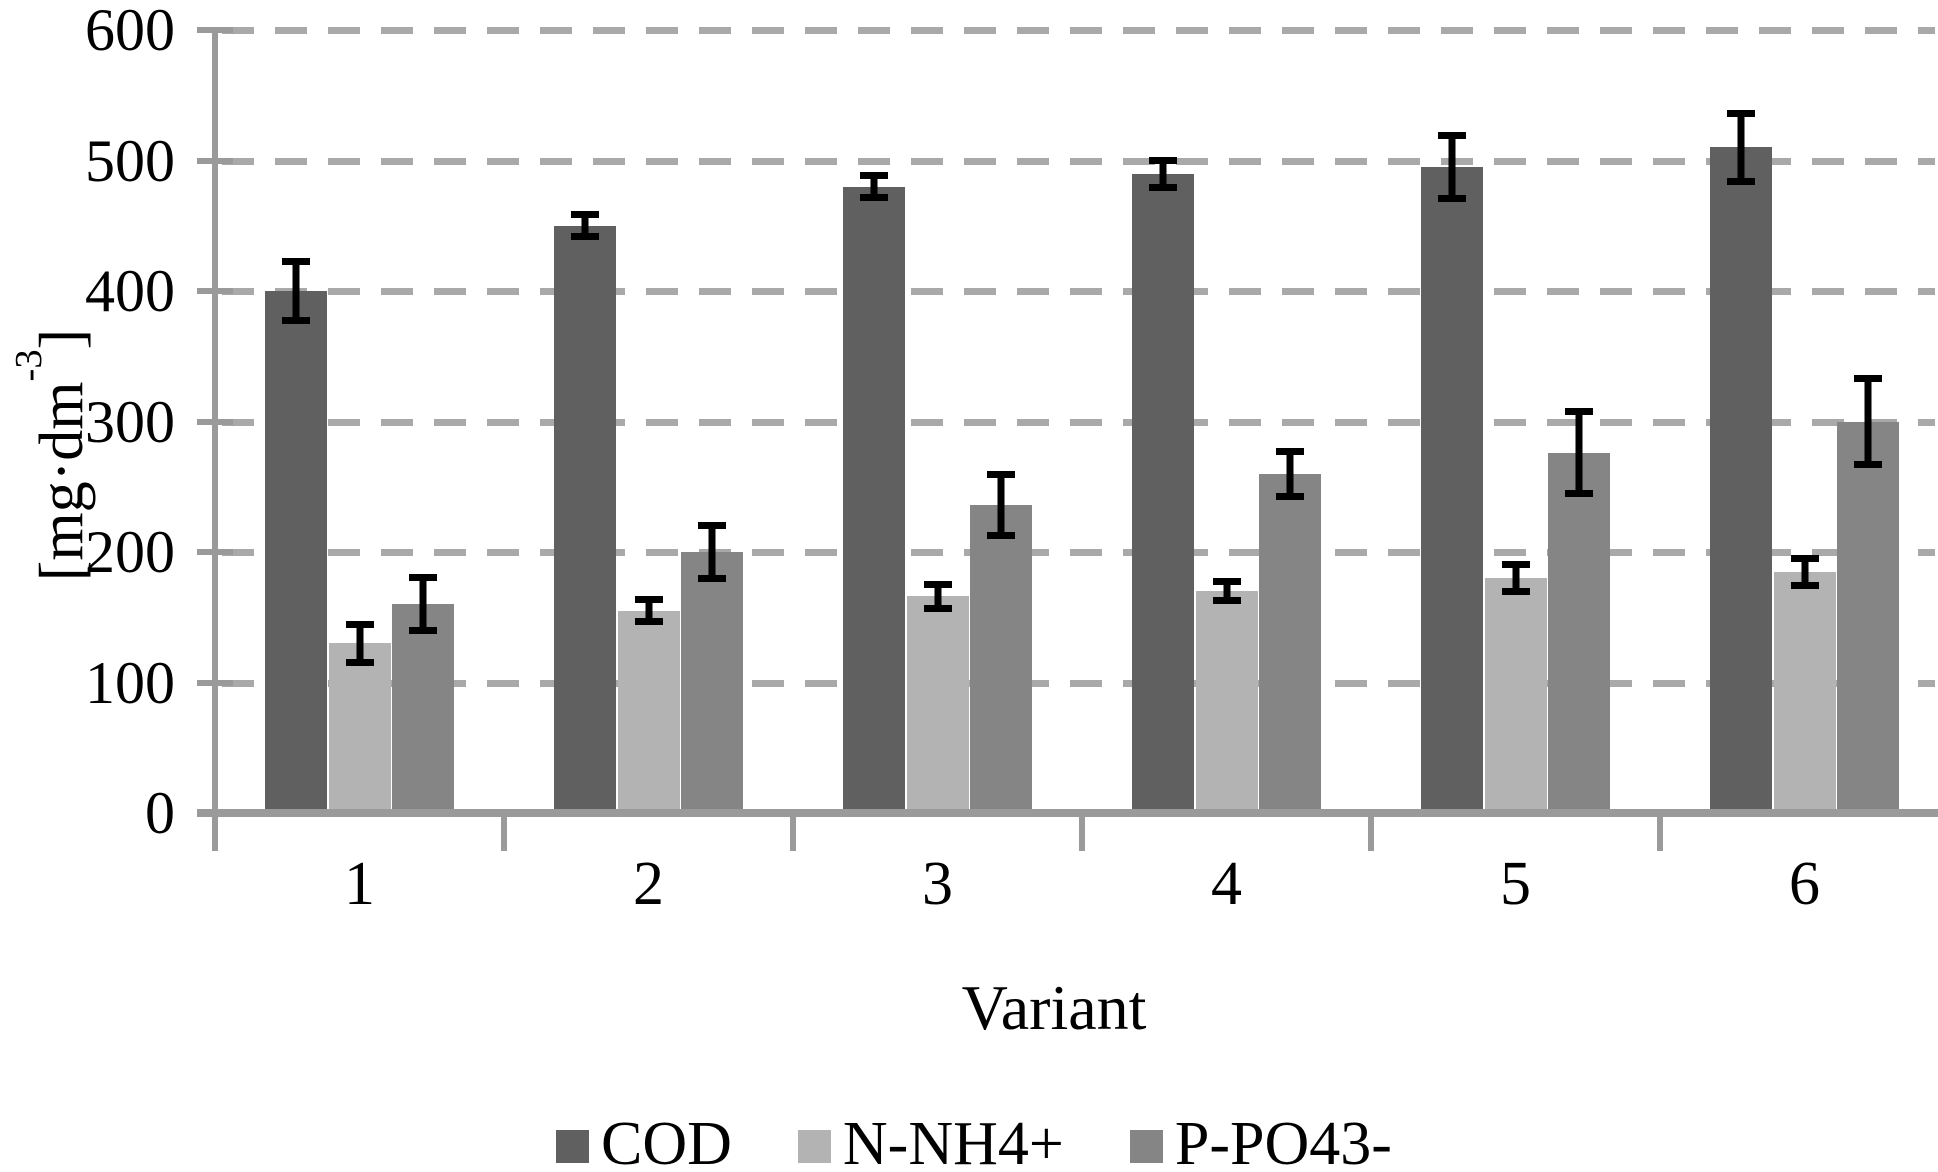  What do you see at coordinates (61, 339) in the screenshot?
I see `y-axis-title-suffix: ]` at bounding box center [61, 339].